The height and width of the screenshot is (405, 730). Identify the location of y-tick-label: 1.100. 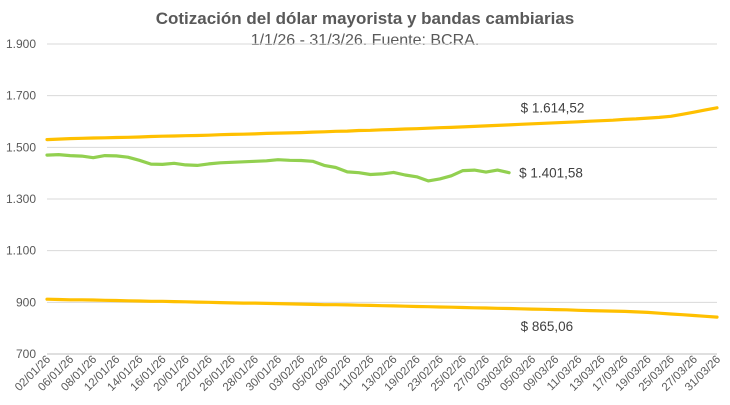
(21, 251).